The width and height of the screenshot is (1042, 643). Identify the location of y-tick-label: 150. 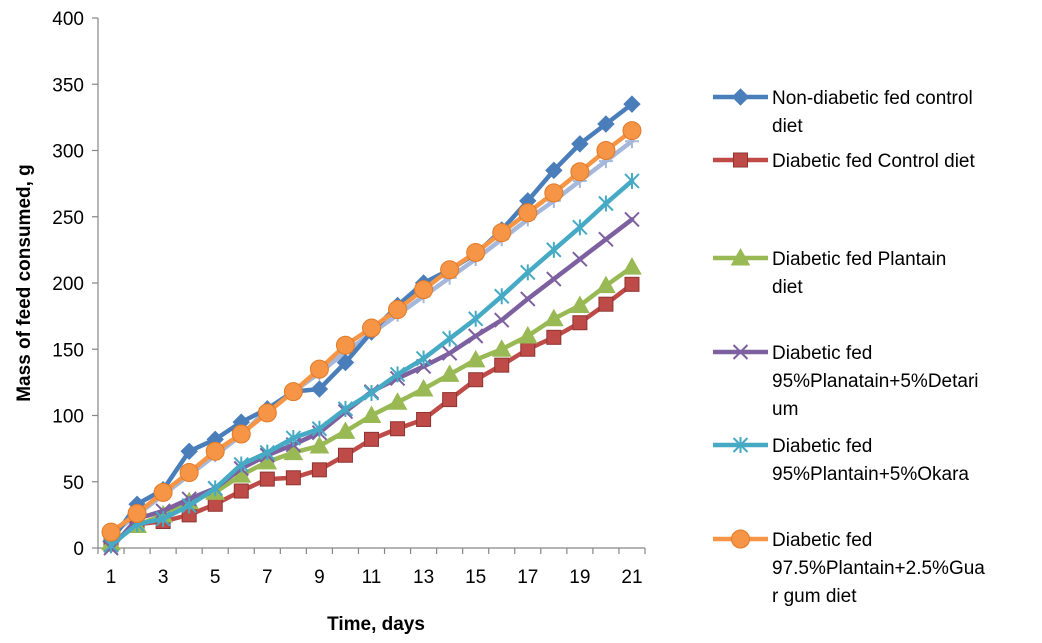
(68, 350).